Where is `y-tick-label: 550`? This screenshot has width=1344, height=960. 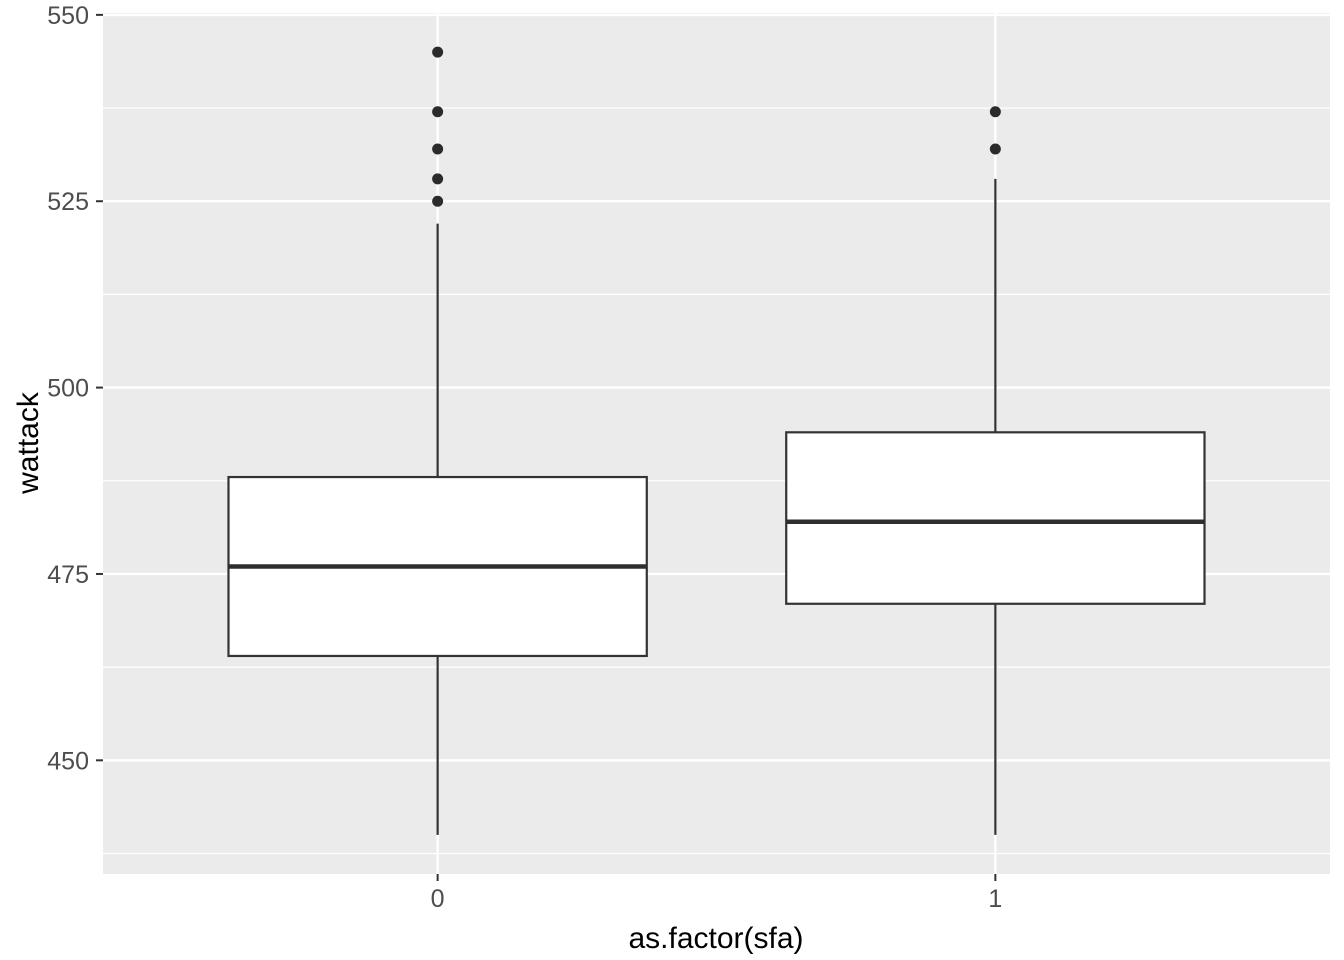
y-tick-label: 550 is located at coordinates (68, 16).